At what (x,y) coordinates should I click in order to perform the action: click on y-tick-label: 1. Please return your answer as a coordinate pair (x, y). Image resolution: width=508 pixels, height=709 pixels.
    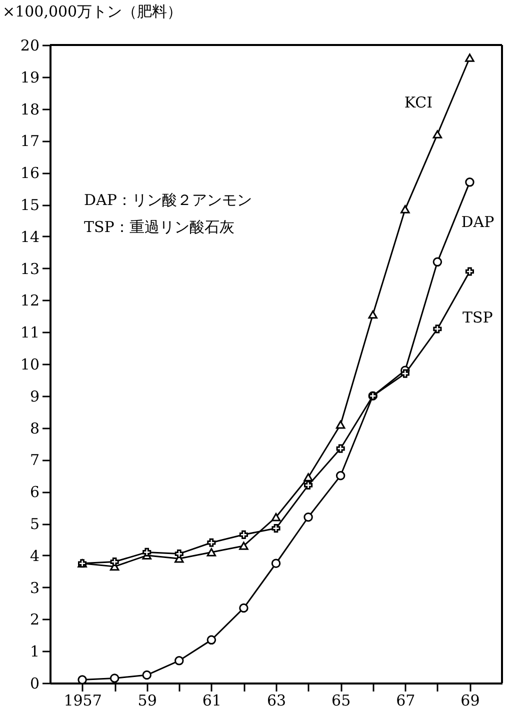
    Looking at the image, I should click on (35, 651).